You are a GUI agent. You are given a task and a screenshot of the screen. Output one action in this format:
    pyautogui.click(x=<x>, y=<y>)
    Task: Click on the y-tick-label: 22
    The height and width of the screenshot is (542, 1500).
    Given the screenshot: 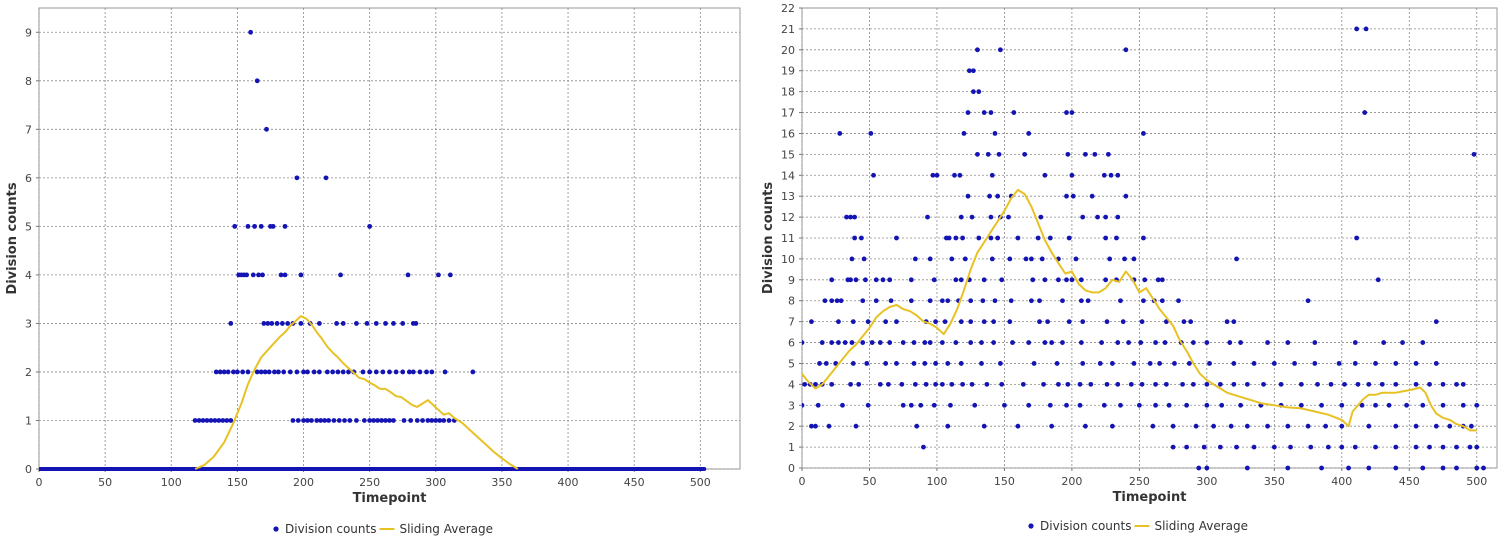 What is the action you would take?
    pyautogui.click(x=788, y=8)
    